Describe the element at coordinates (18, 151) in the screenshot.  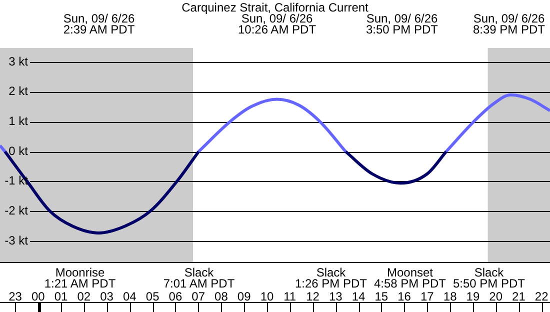
I see `y-tick-label: 0 kt` at that location.